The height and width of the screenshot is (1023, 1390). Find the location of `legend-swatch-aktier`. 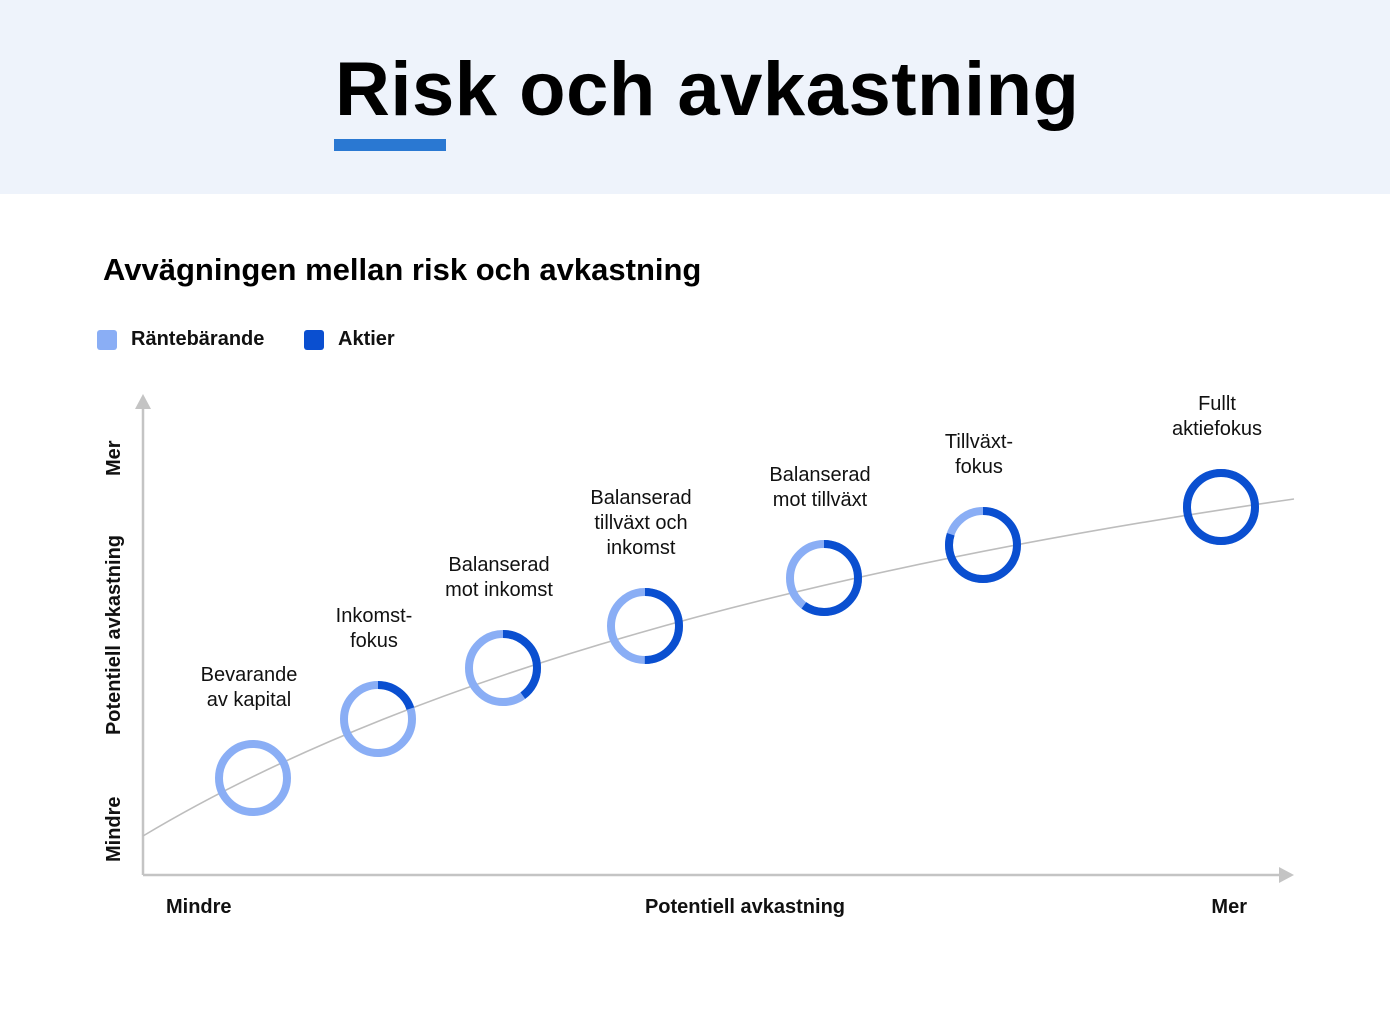

legend-swatch-aktier is located at coordinates (314, 339).